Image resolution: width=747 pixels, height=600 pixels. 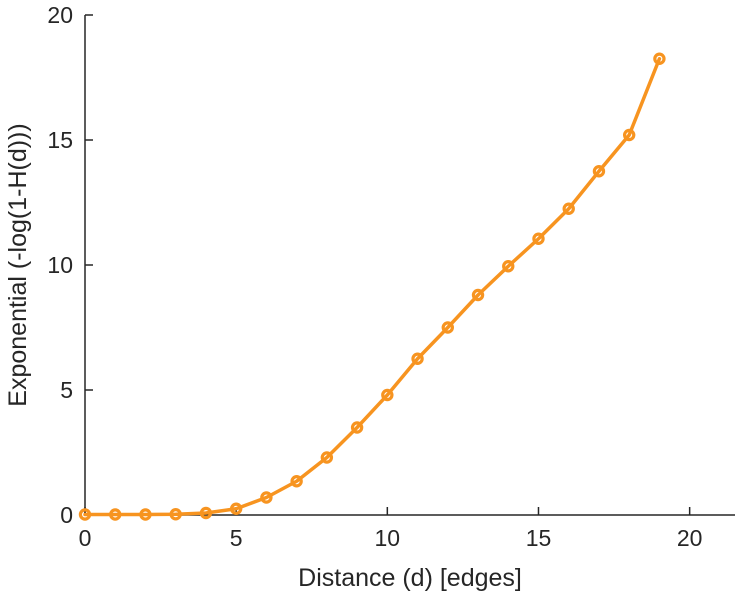 I want to click on y-tick-label: 15, so click(x=60, y=140).